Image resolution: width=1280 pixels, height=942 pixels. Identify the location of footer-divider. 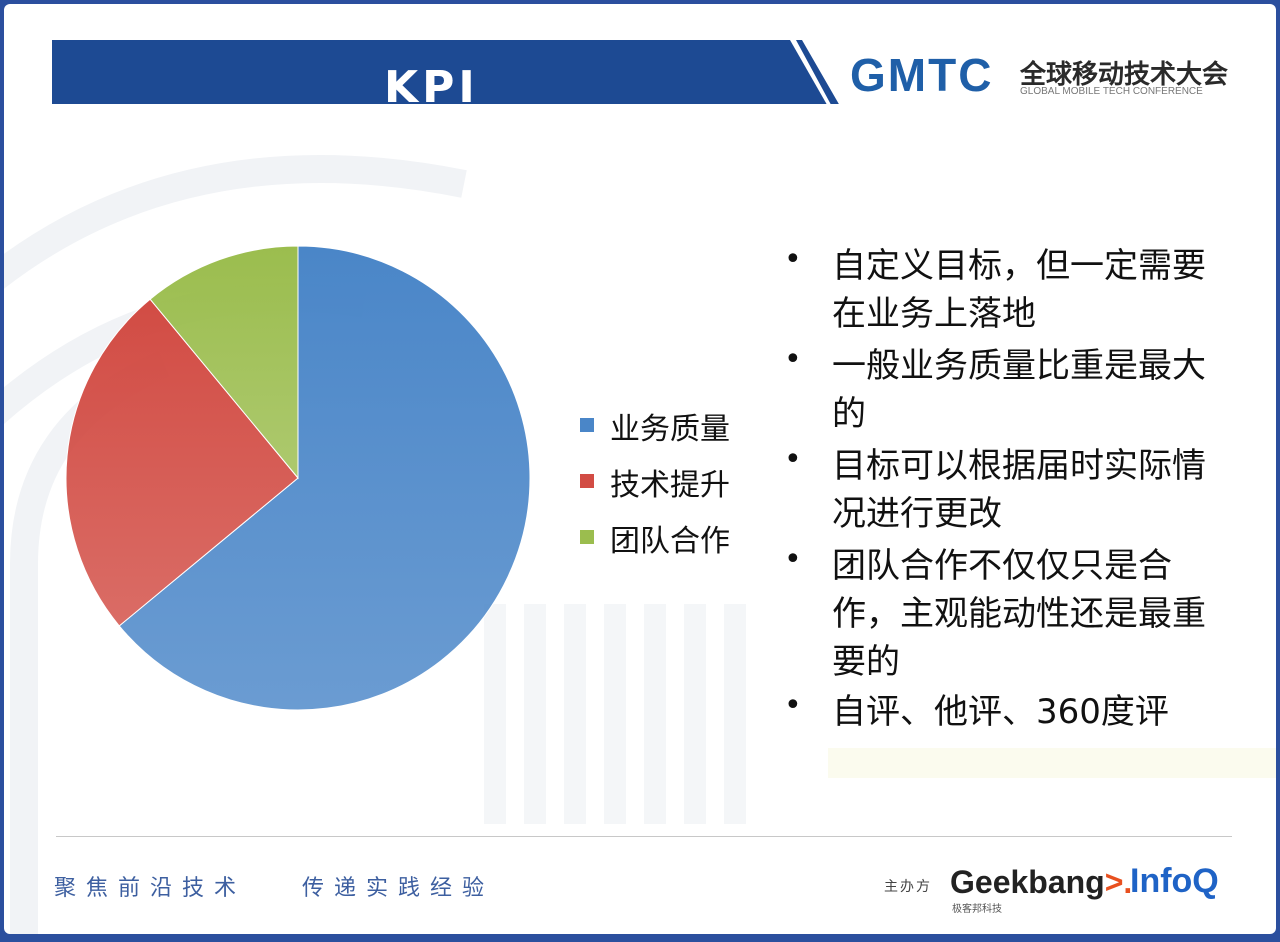
(644, 836).